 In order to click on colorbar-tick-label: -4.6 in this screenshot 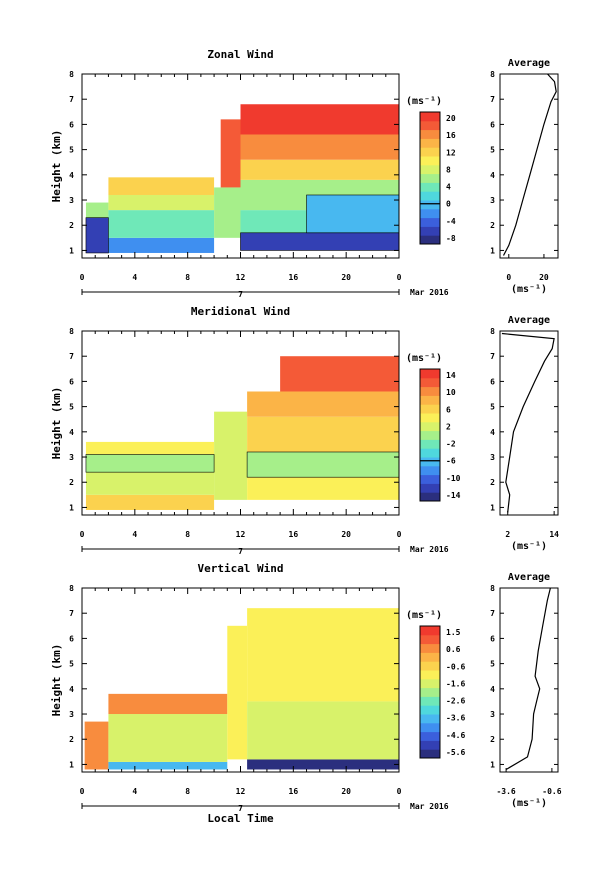, I will do `click(455, 735)`.